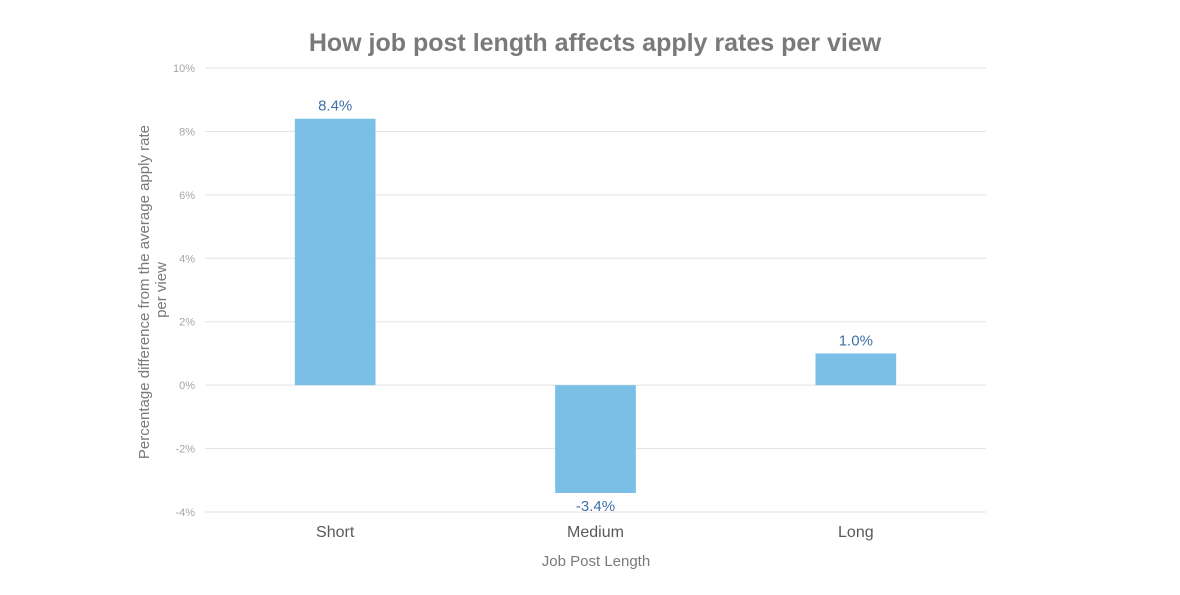  What do you see at coordinates (185, 450) in the screenshot?
I see `y-tick-label: -2%` at bounding box center [185, 450].